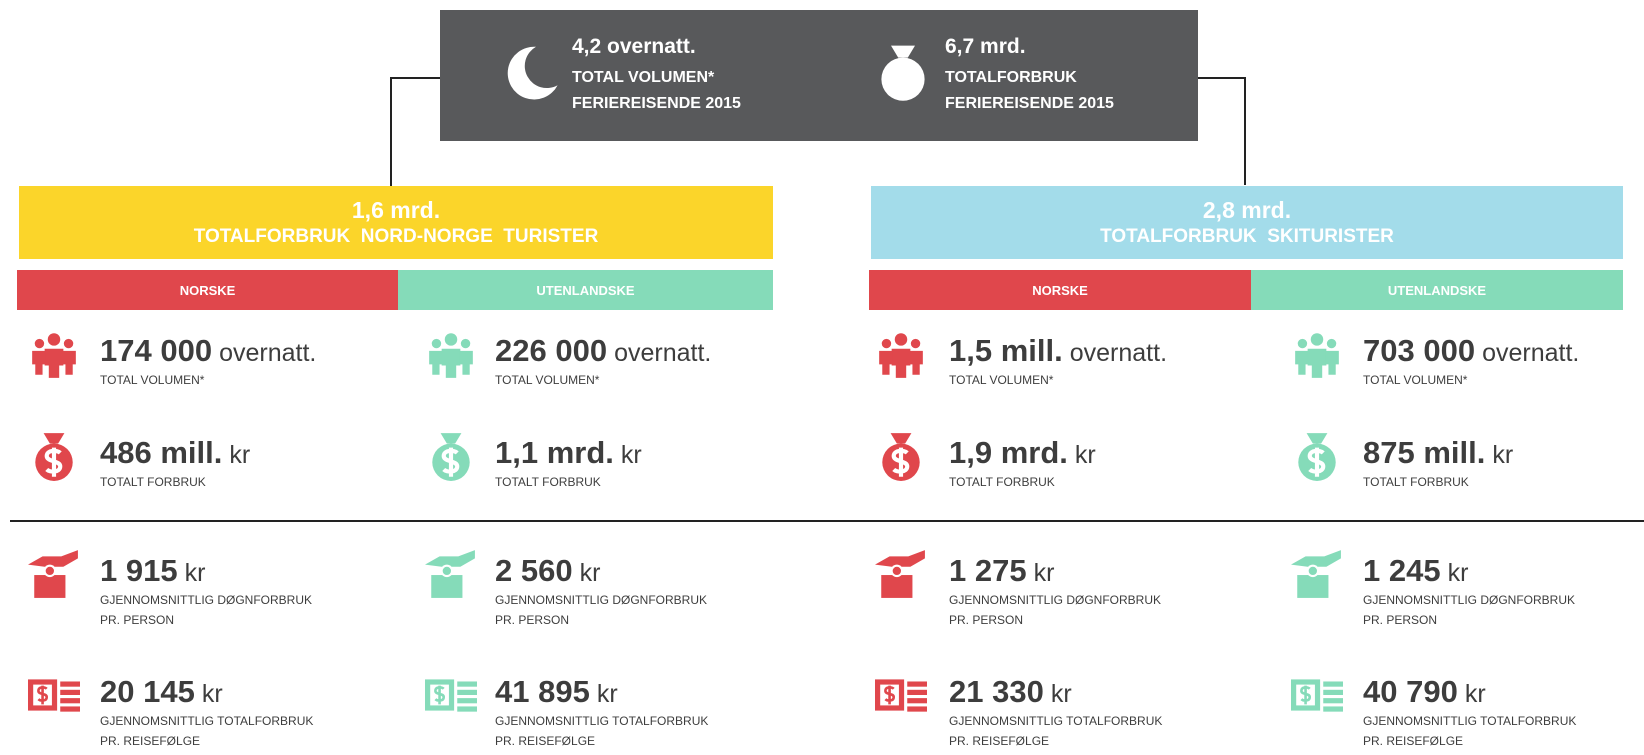  I want to click on stat-number: 40 790, so click(1410, 691).